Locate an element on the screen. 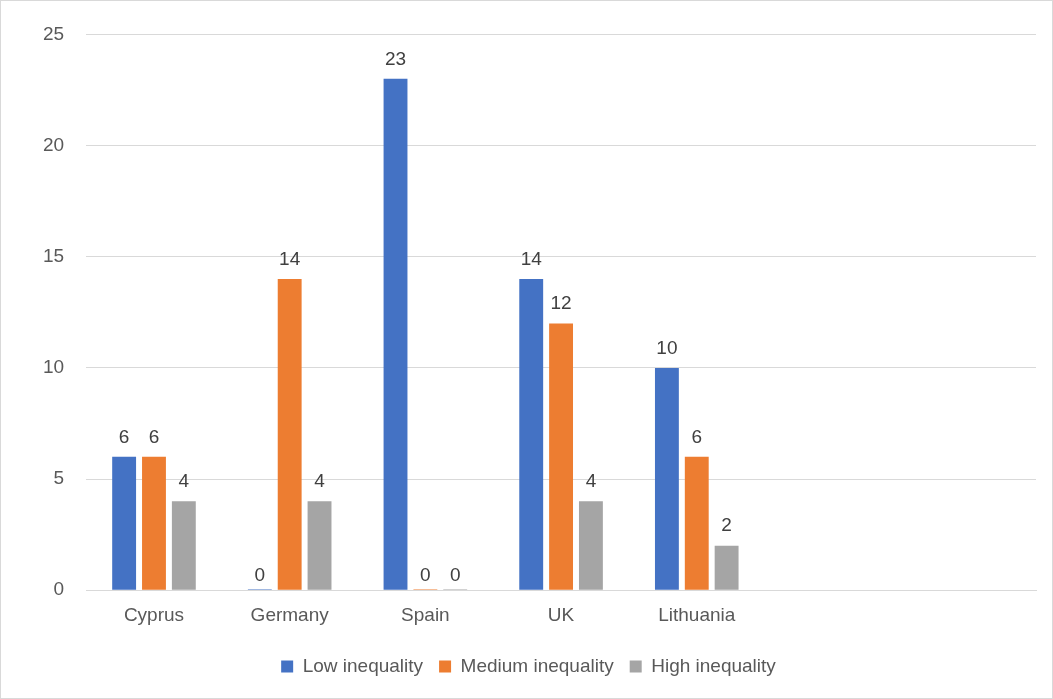  data-label: 10 is located at coordinates (667, 347).